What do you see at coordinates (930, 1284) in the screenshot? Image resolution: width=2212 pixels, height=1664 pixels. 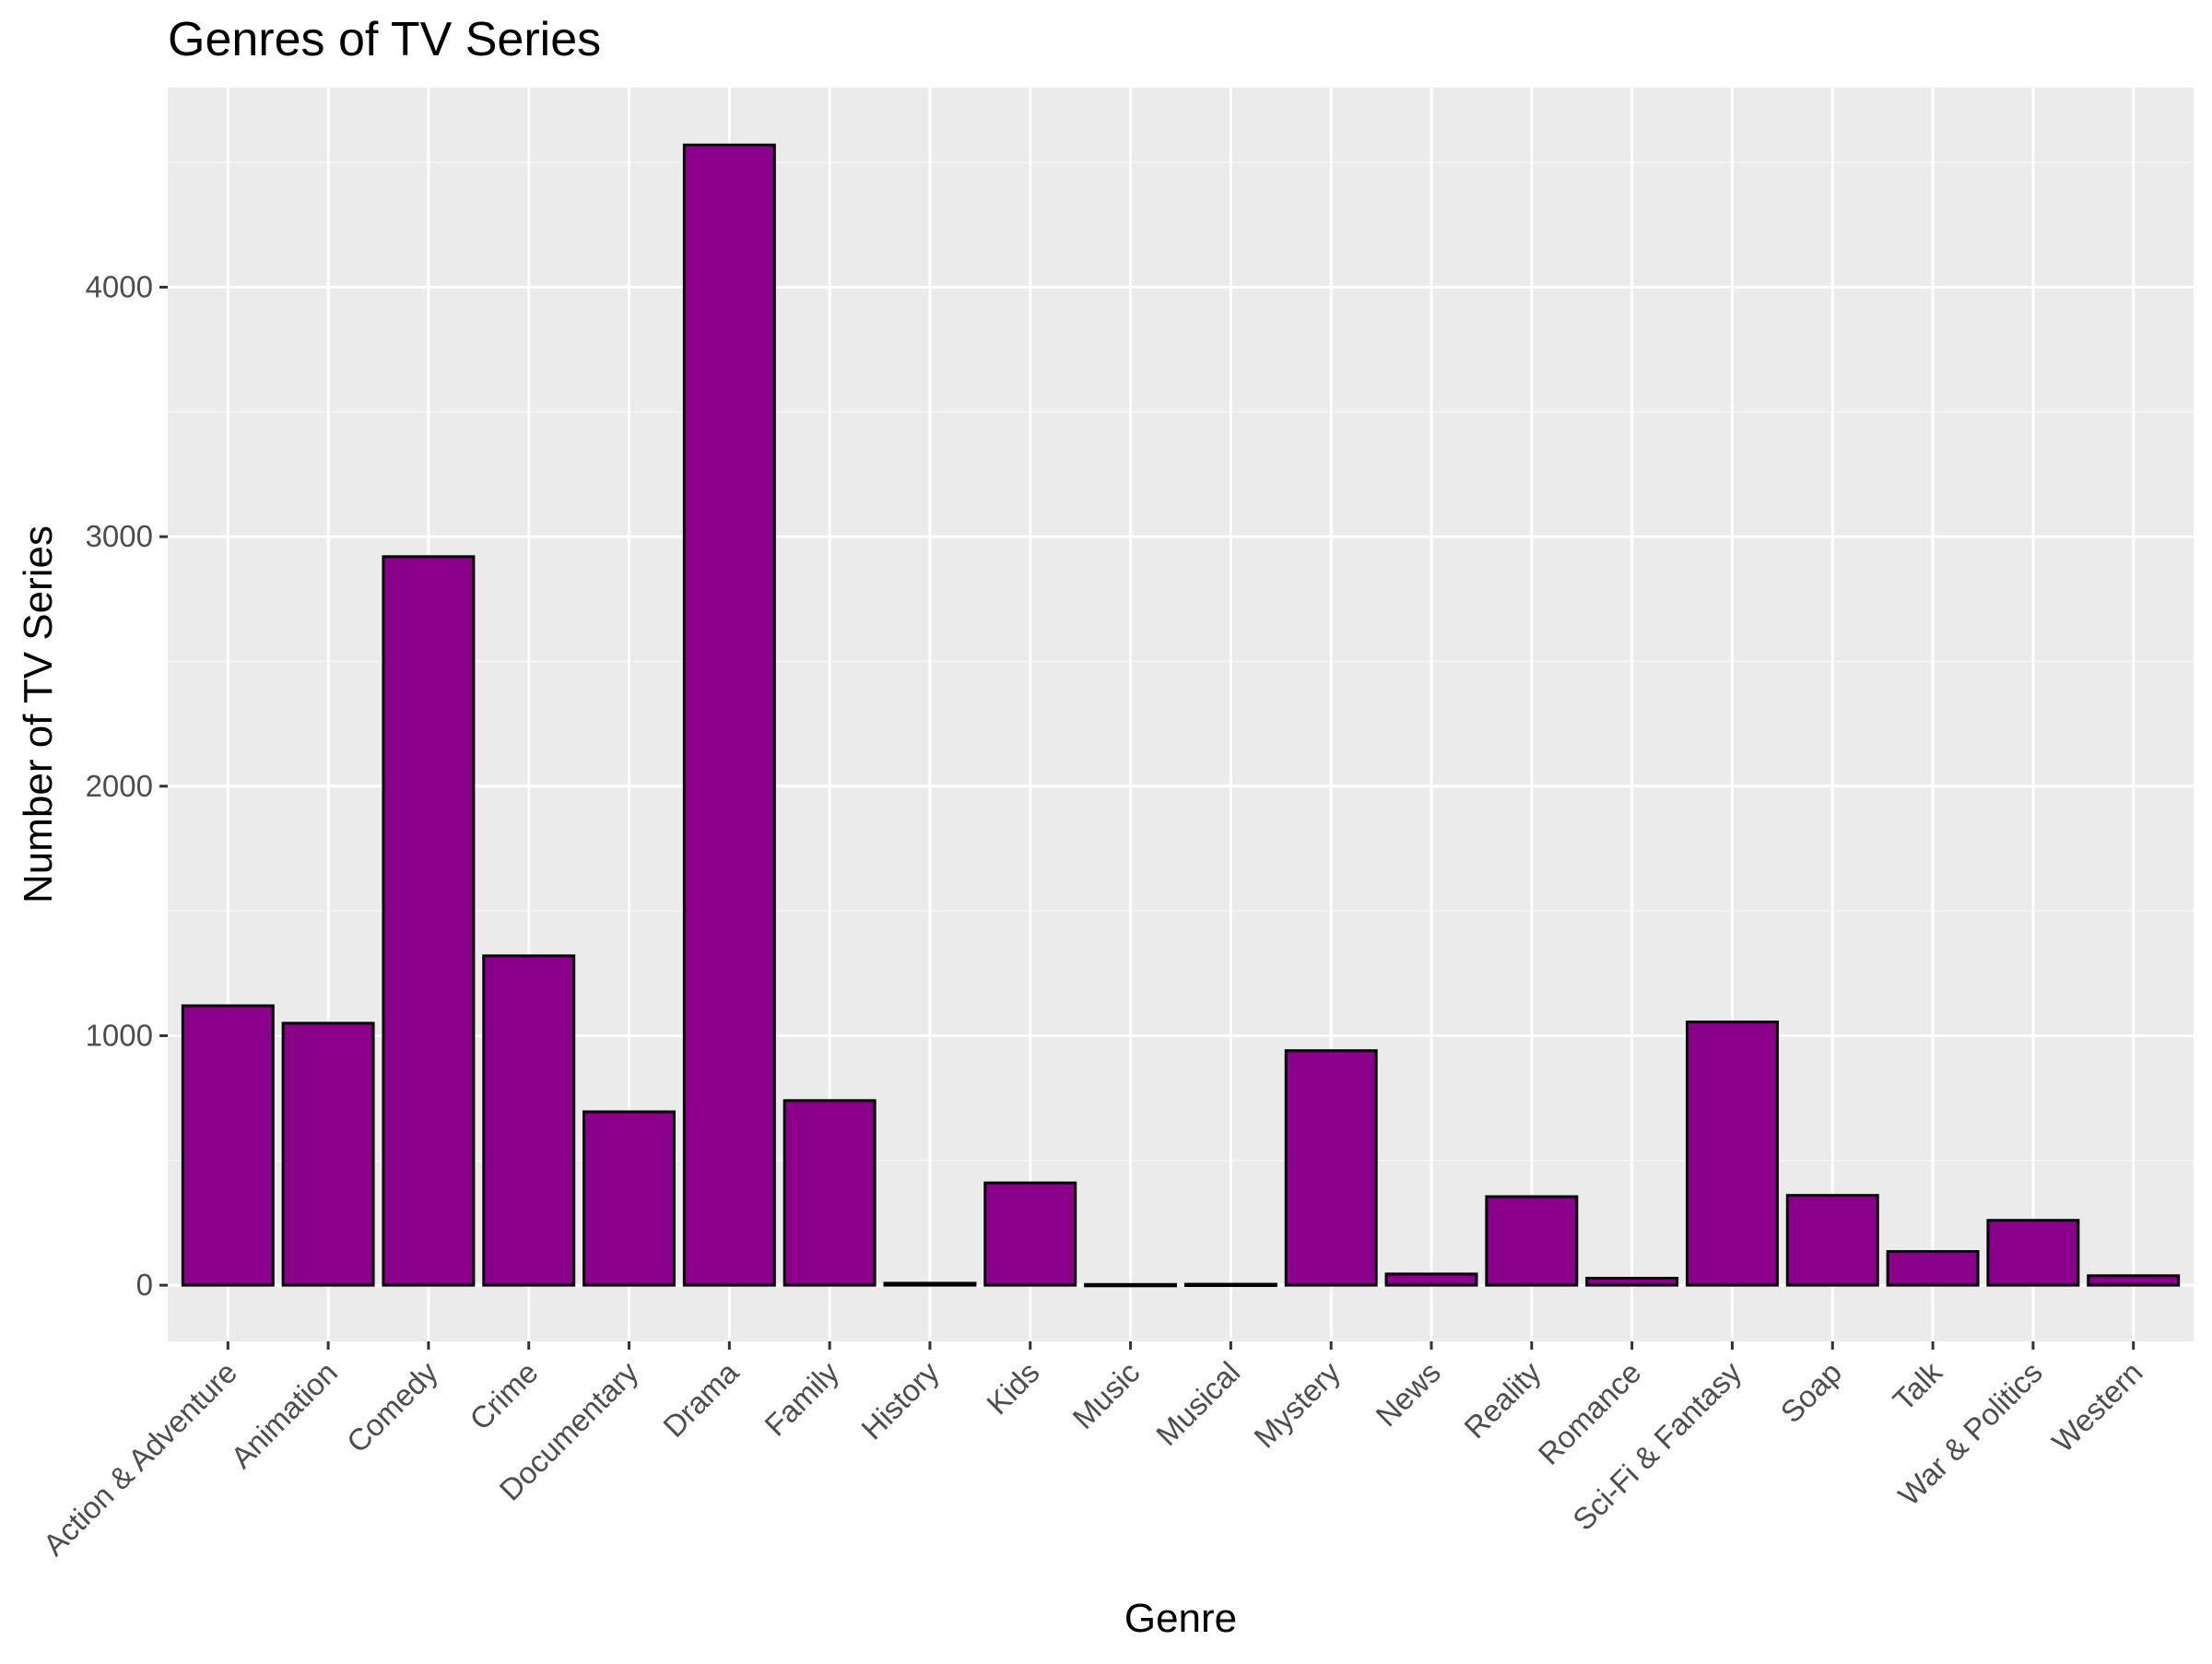 I see `bar-history` at bounding box center [930, 1284].